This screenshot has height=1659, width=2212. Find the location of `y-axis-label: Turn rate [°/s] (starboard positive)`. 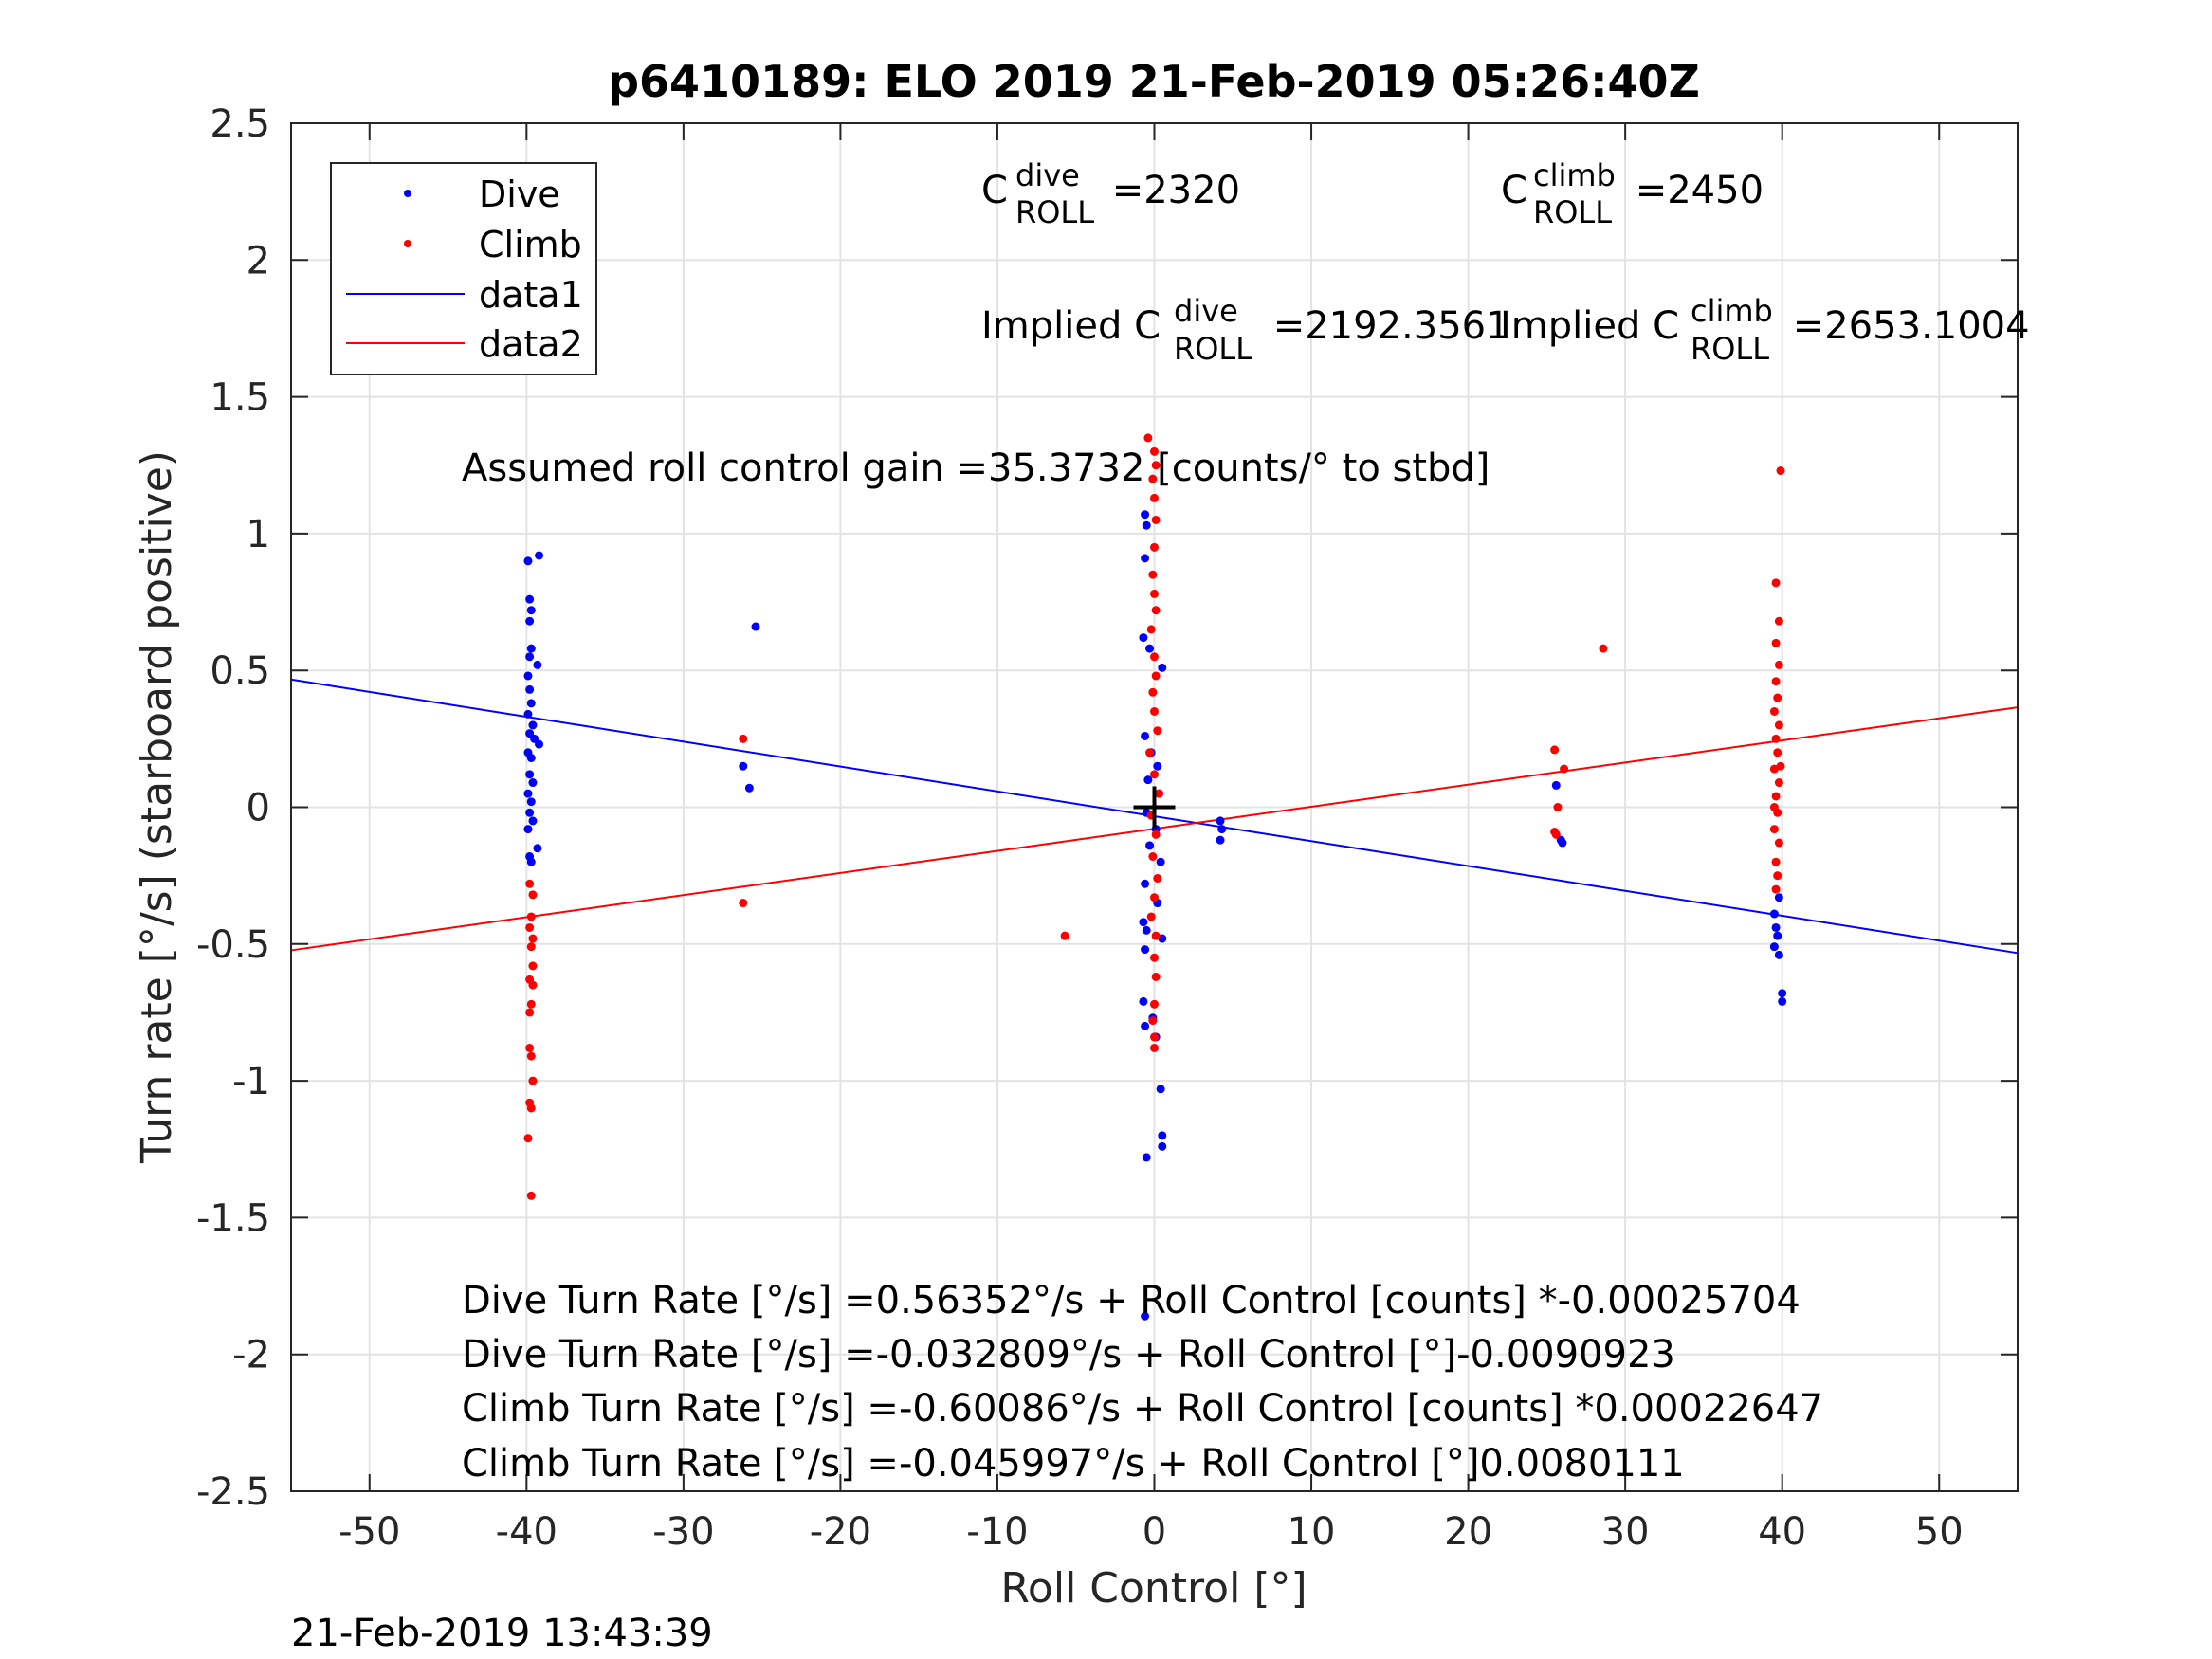

y-axis-label: Turn rate [°/s] (starboard positive) is located at coordinates (157, 807).